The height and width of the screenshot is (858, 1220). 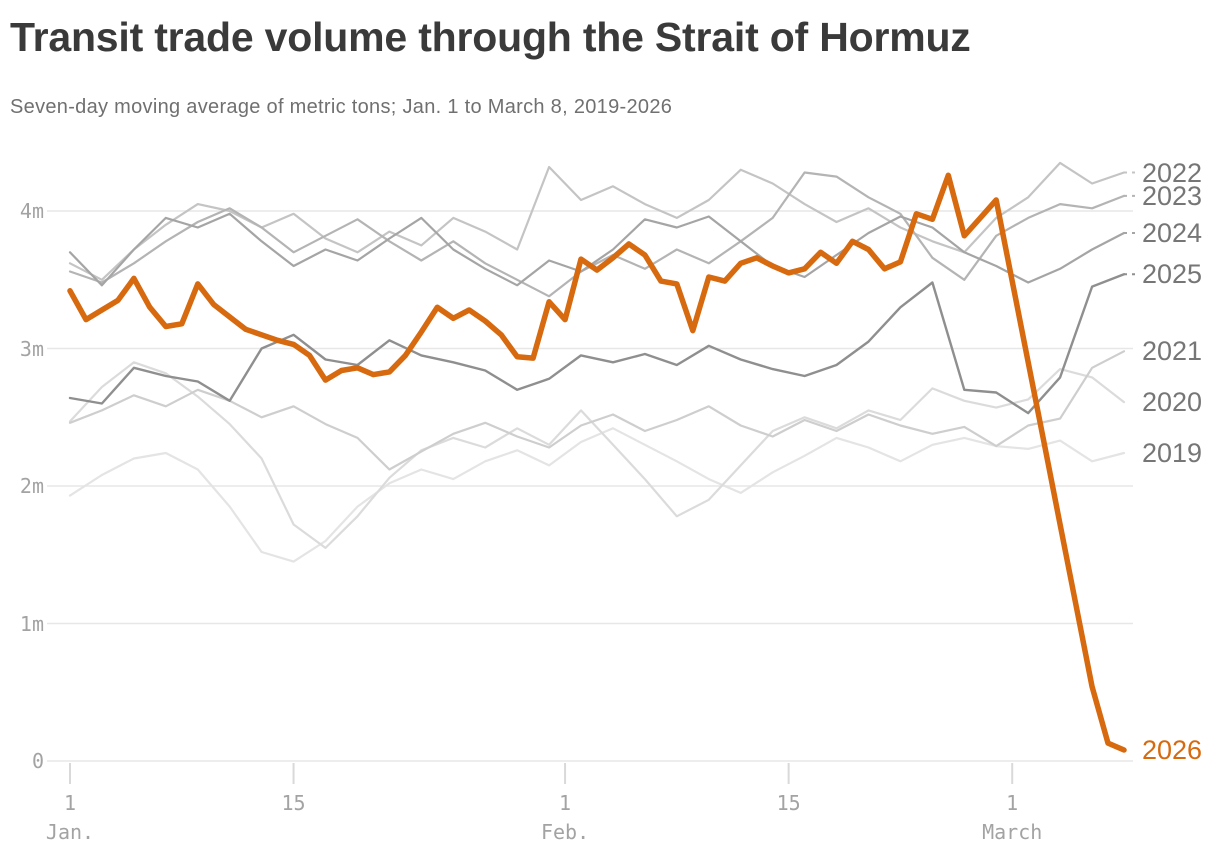 What do you see at coordinates (565, 832) in the screenshot?
I see `x-tick-month: Feb.` at bounding box center [565, 832].